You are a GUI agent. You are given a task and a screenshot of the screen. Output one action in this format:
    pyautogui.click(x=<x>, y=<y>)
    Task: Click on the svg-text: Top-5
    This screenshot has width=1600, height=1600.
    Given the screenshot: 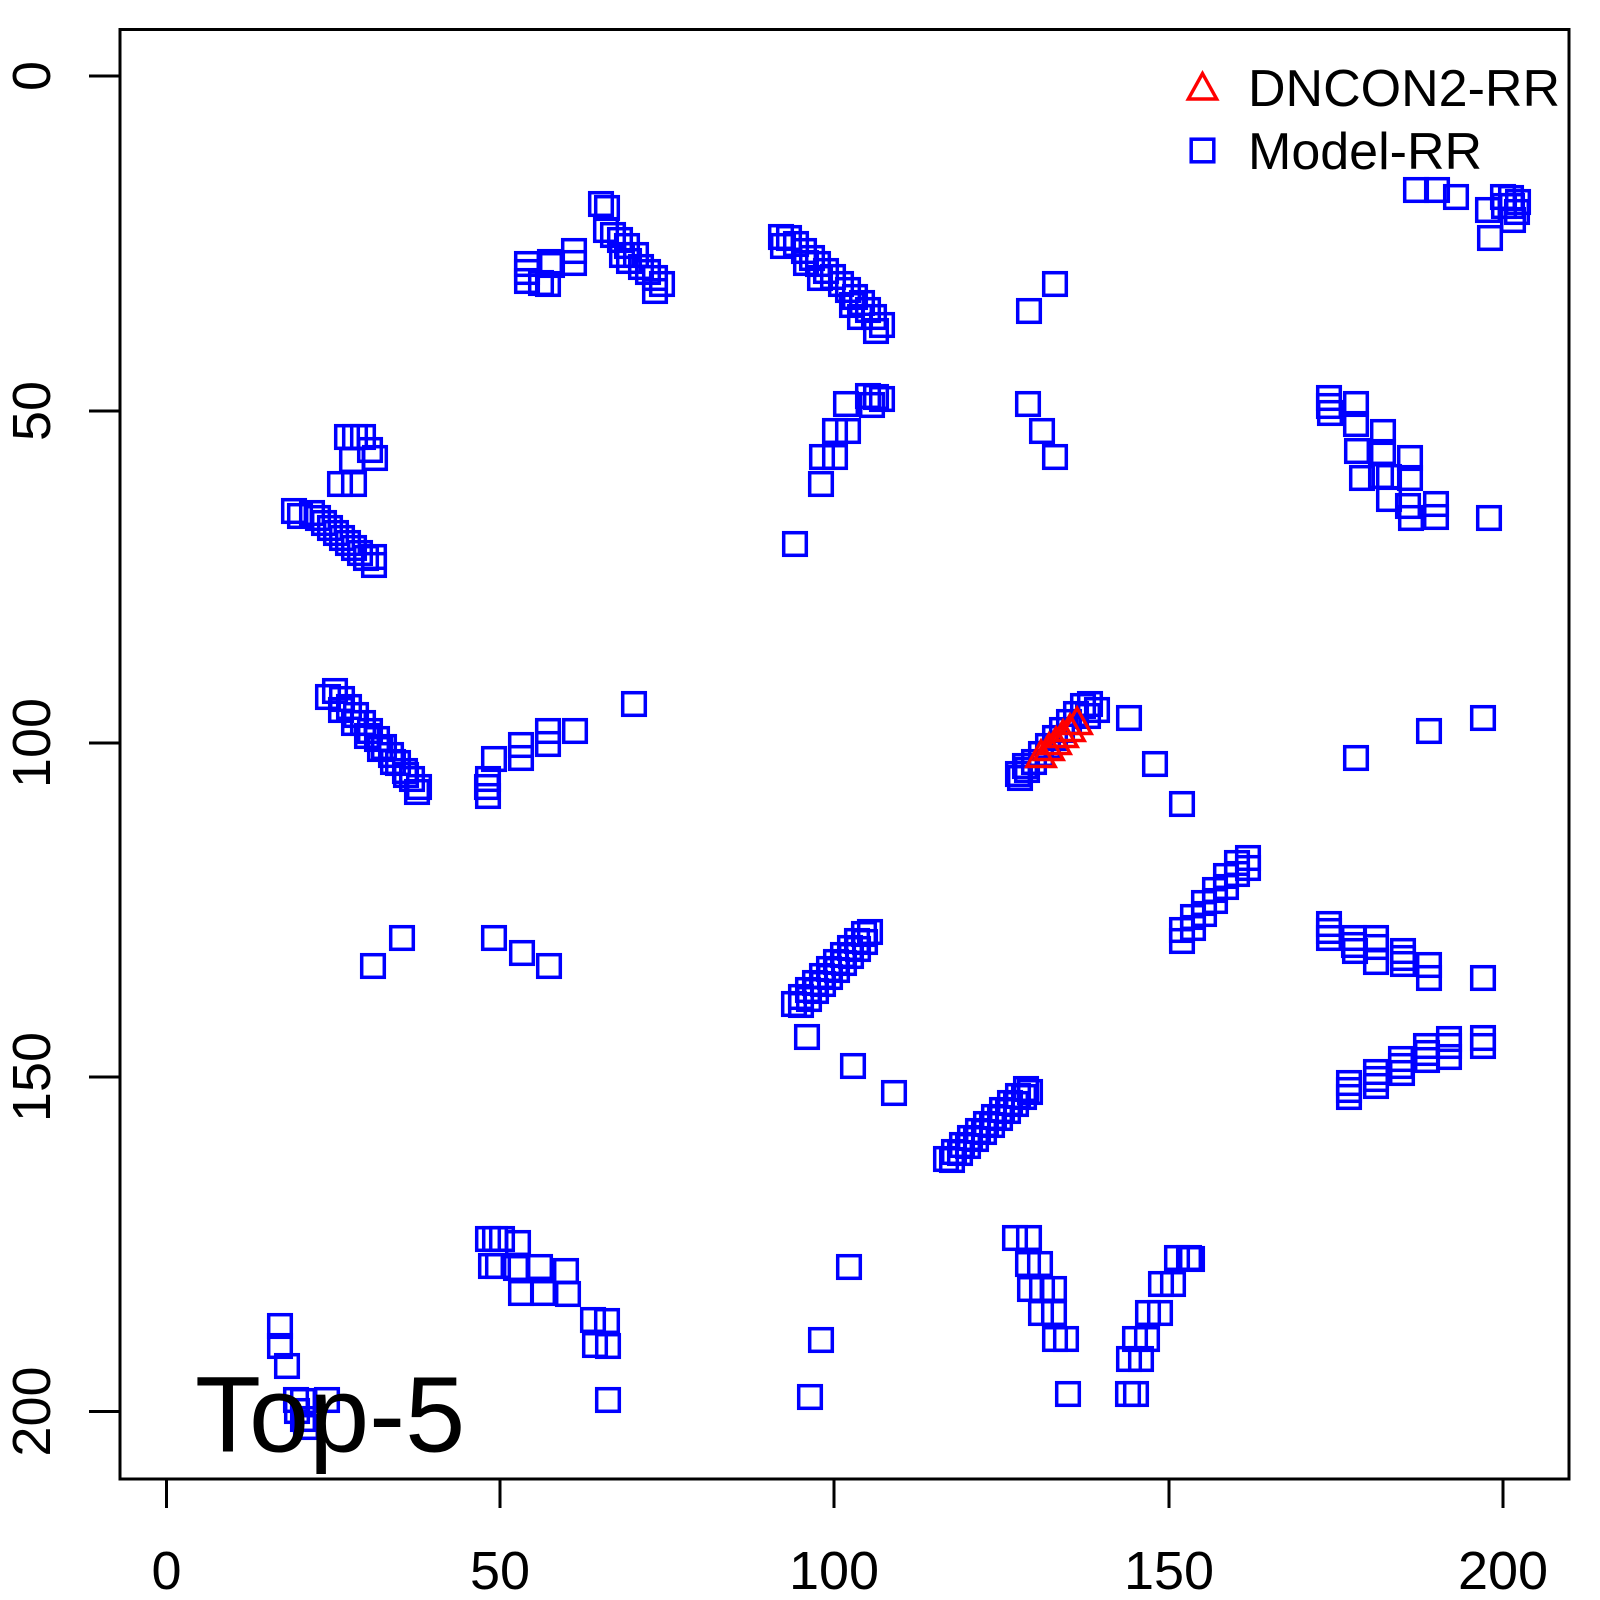 What is the action you would take?
    pyautogui.click(x=330, y=1414)
    